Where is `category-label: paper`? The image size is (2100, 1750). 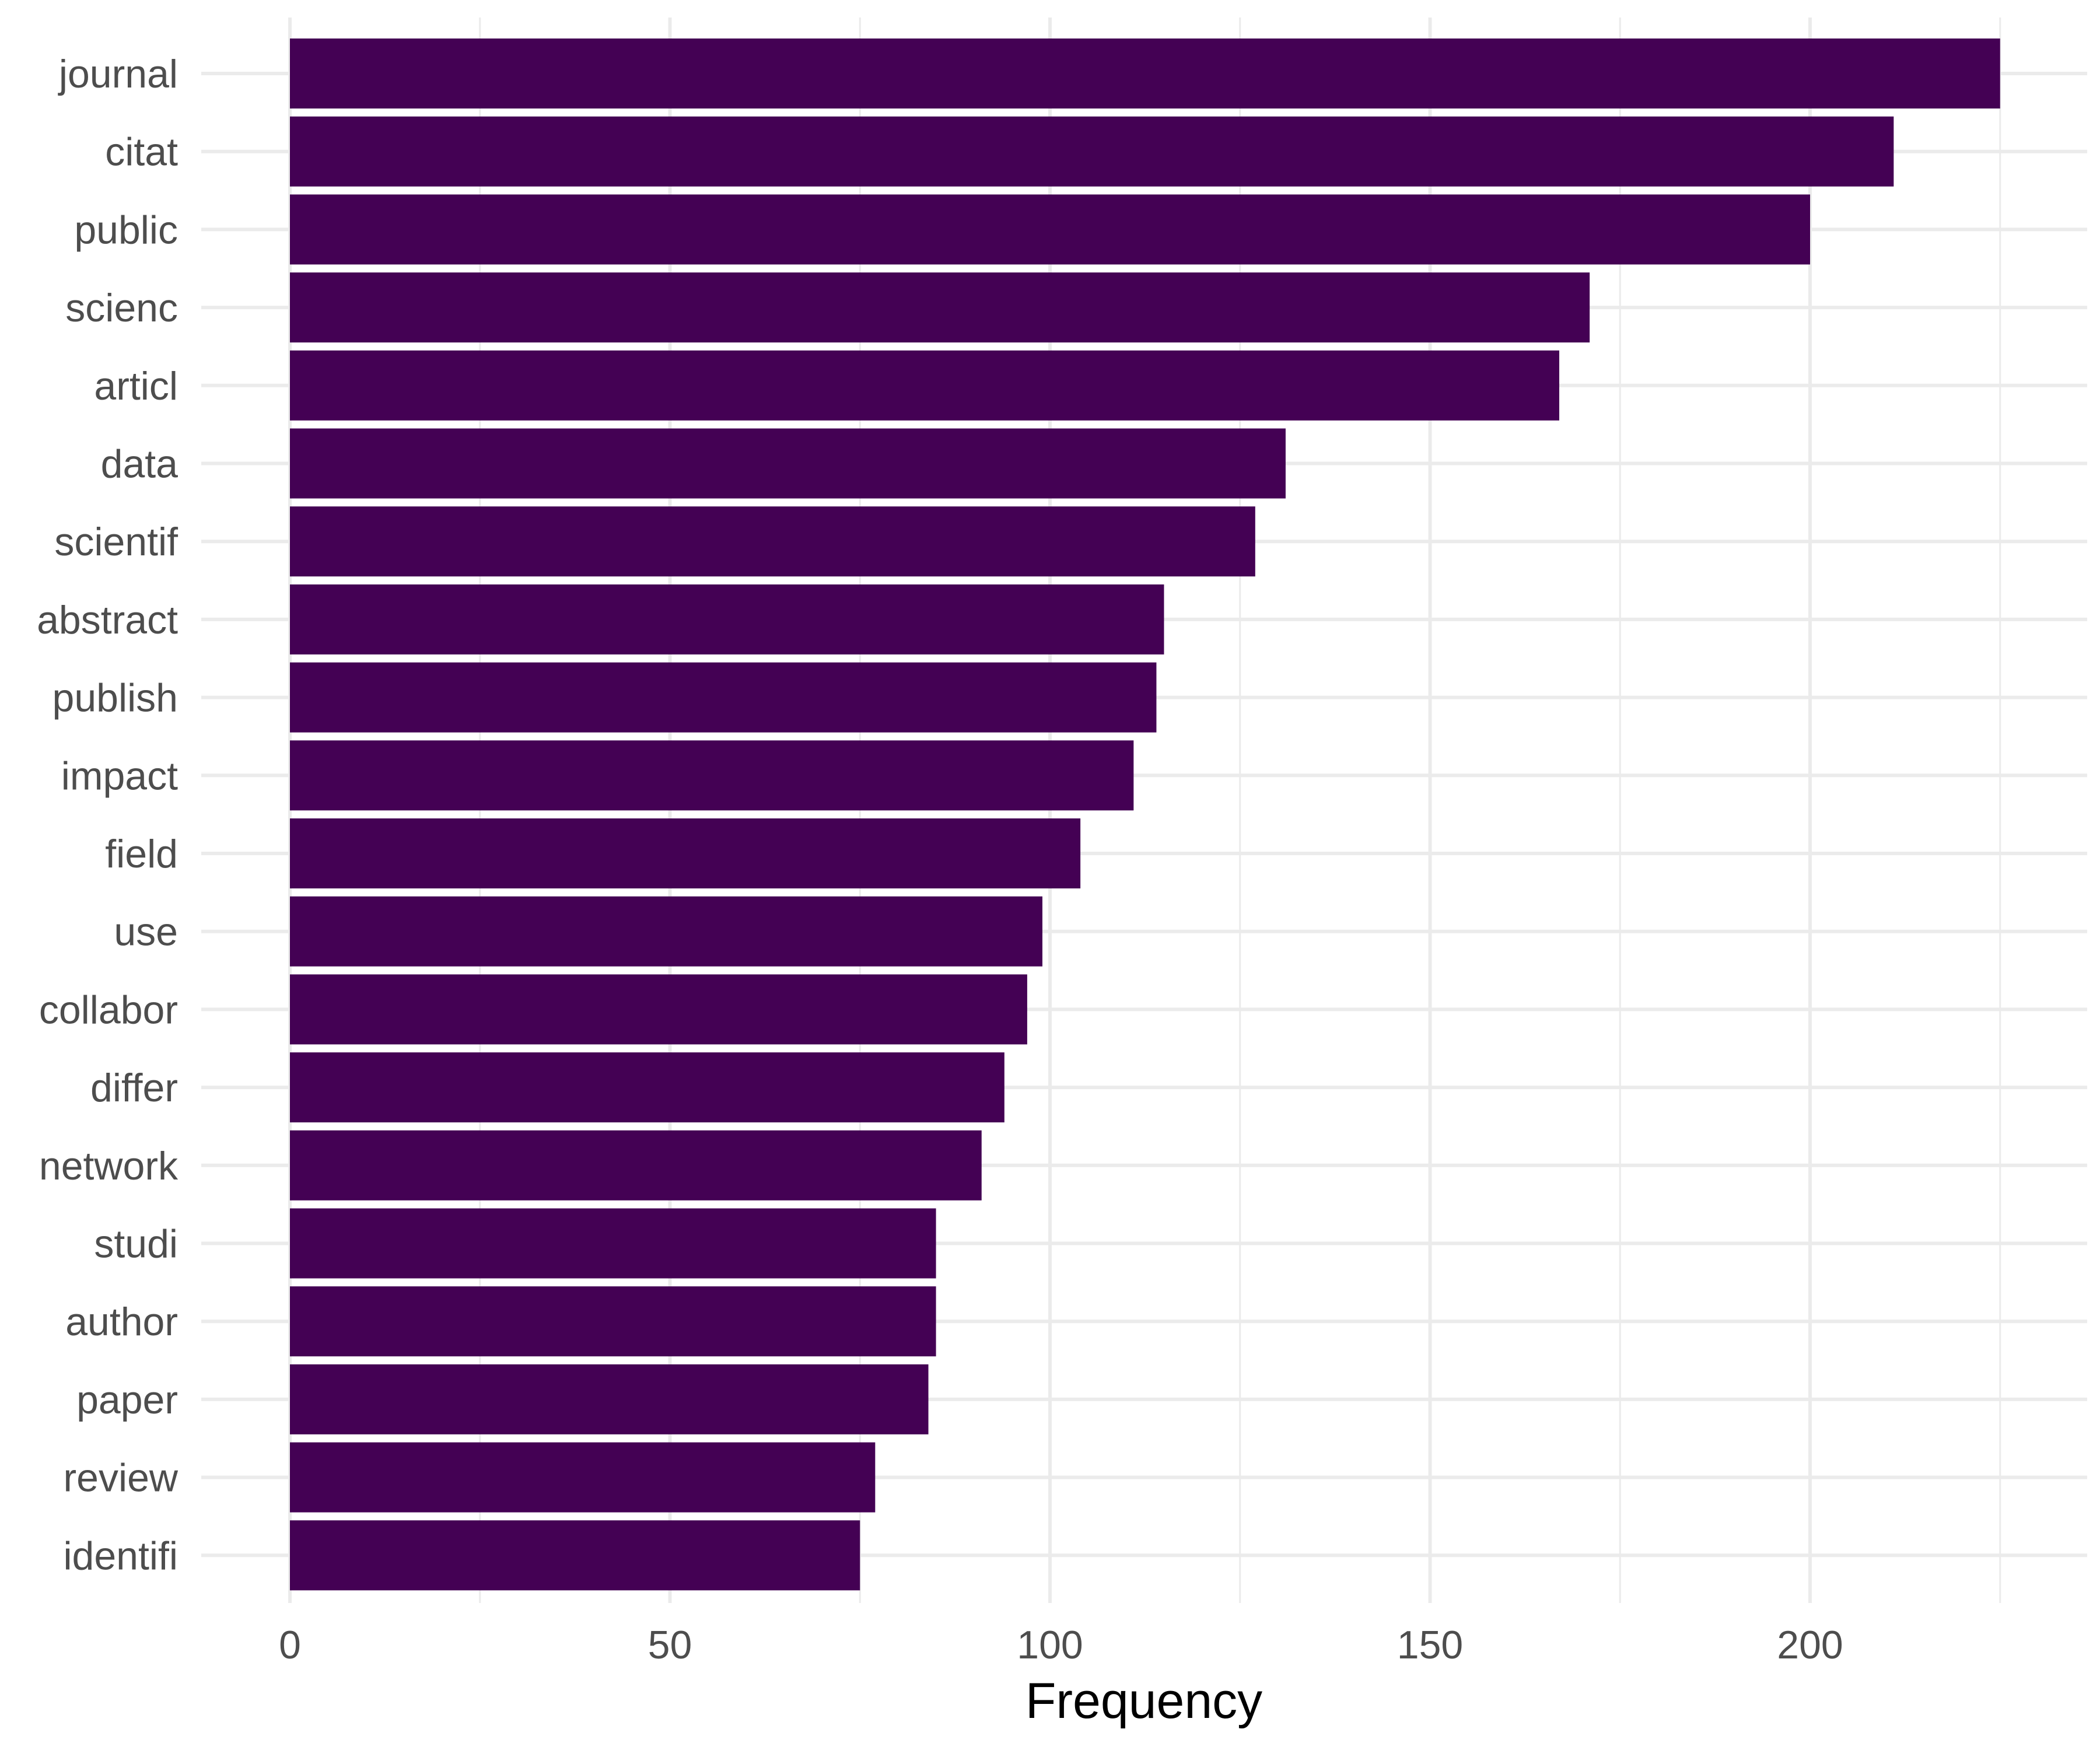
category-label: paper is located at coordinates (127, 1400).